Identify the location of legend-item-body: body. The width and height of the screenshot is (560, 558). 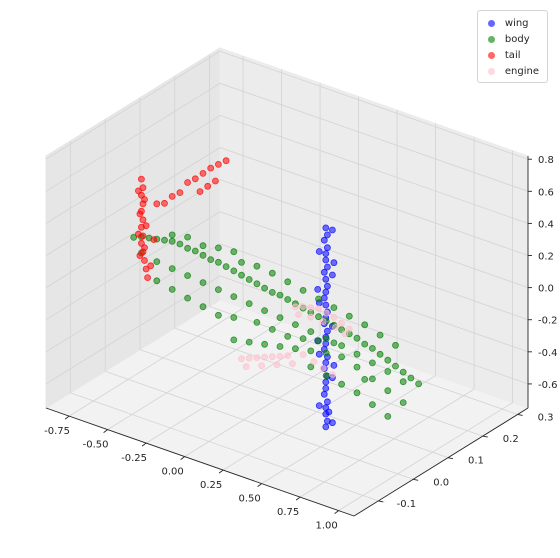
(511, 39).